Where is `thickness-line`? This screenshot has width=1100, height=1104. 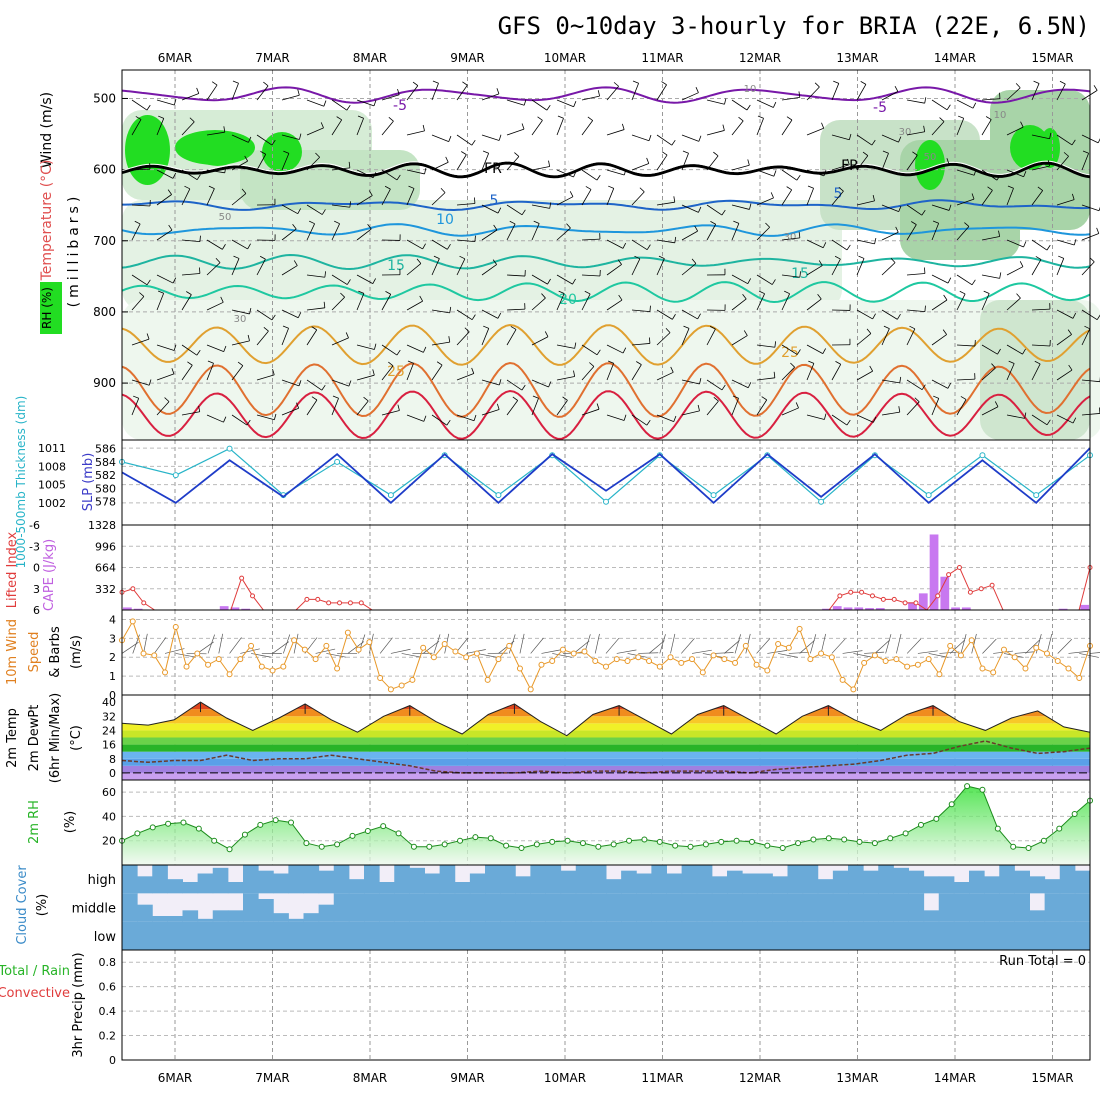
thickness-line is located at coordinates (606, 475).